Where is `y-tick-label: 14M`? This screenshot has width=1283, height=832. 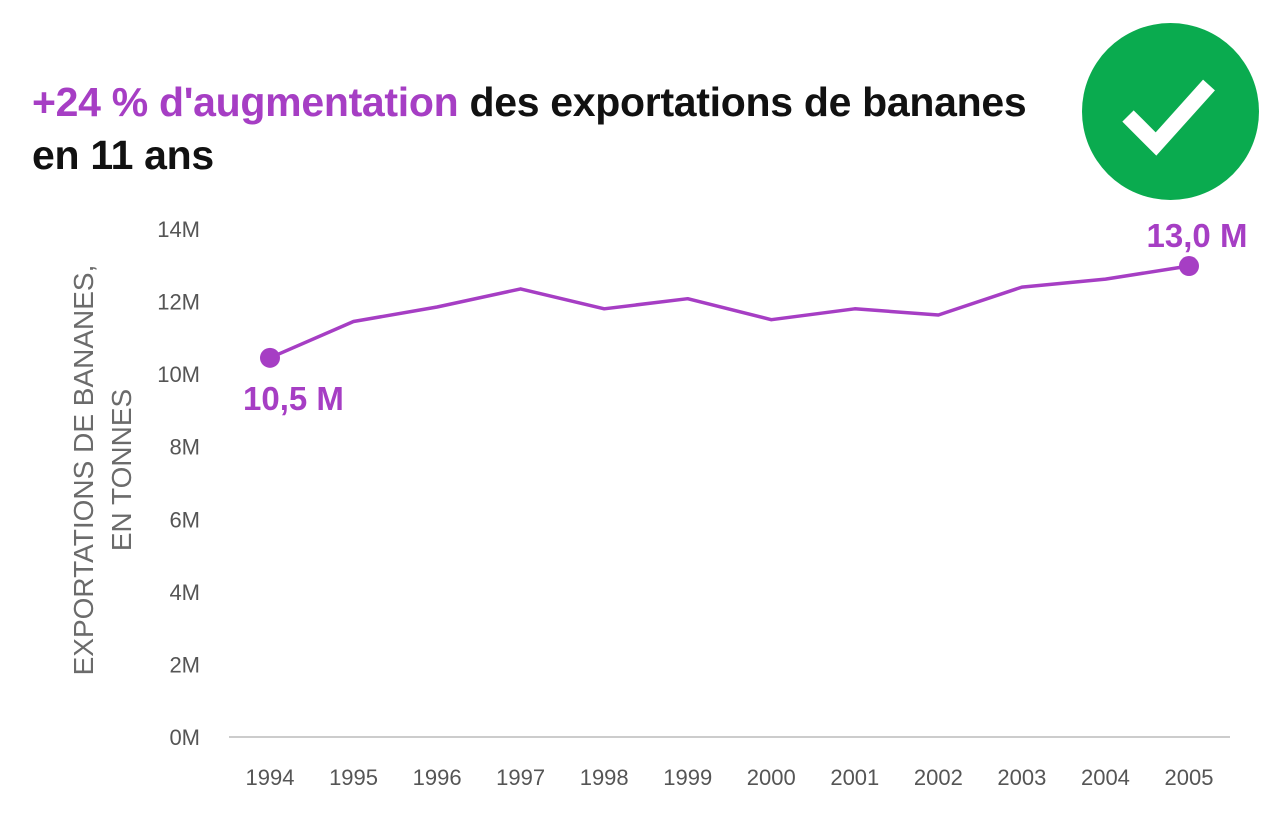 y-tick-label: 14M is located at coordinates (178, 229).